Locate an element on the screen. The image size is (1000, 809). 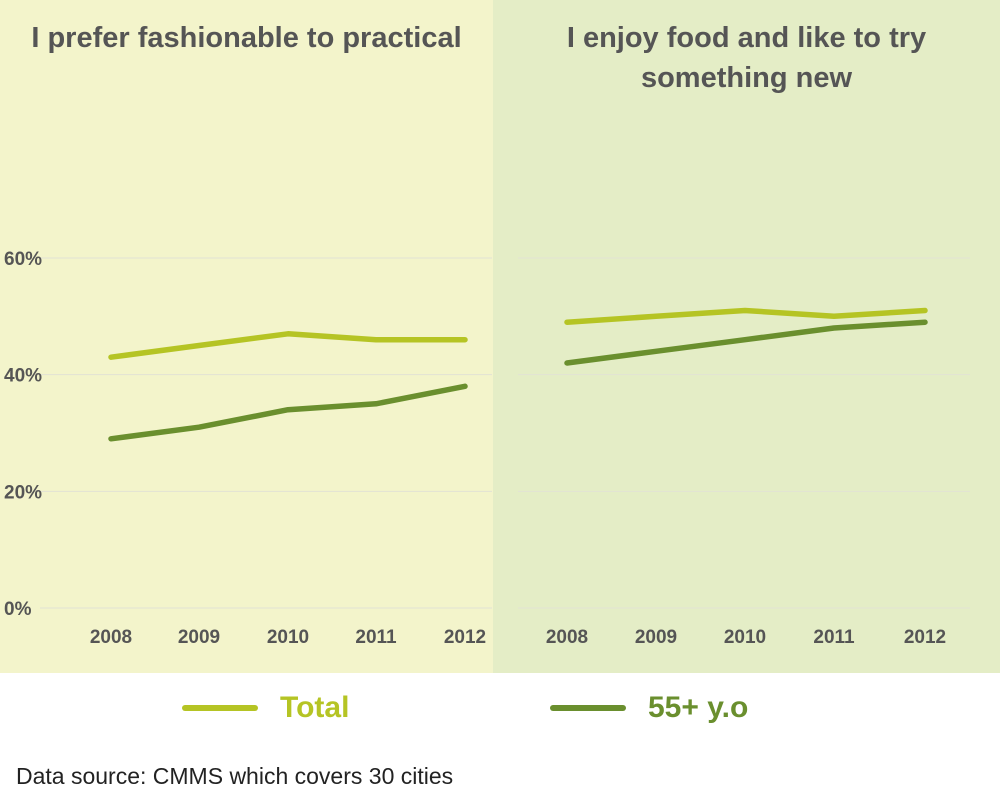
series-line-right-55plus is located at coordinates (746, 342).